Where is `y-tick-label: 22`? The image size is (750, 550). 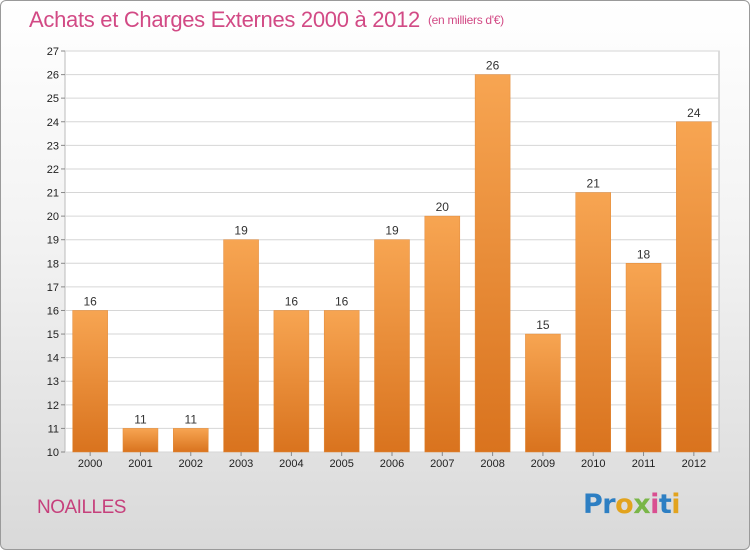 y-tick-label: 22 is located at coordinates (53, 170).